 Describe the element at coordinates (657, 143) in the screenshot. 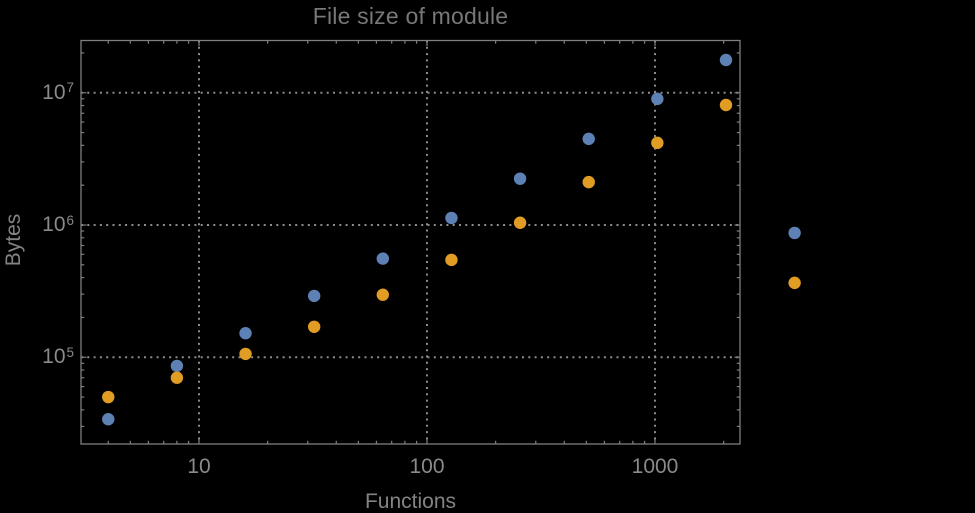

I see `data-point-orange-x1024` at that location.